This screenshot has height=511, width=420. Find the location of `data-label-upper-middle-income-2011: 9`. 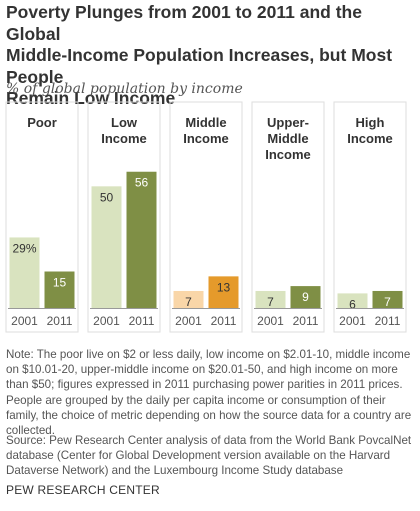

data-label-upper-middle-income-2011: 9 is located at coordinates (305, 297).